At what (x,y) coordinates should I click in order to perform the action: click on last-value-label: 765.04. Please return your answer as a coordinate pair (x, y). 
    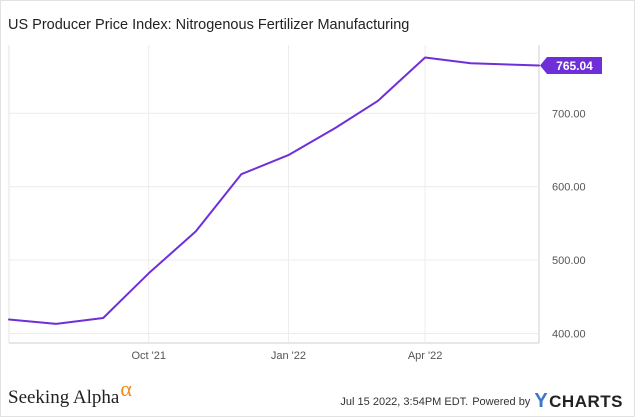
    Looking at the image, I should click on (574, 66).